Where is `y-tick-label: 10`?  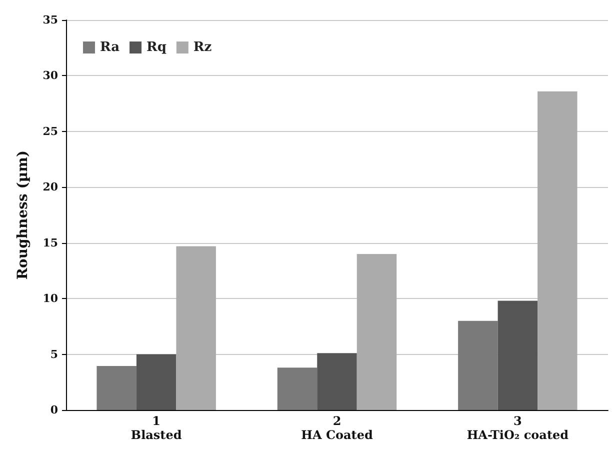
y-tick-label: 10 is located at coordinates (50, 299).